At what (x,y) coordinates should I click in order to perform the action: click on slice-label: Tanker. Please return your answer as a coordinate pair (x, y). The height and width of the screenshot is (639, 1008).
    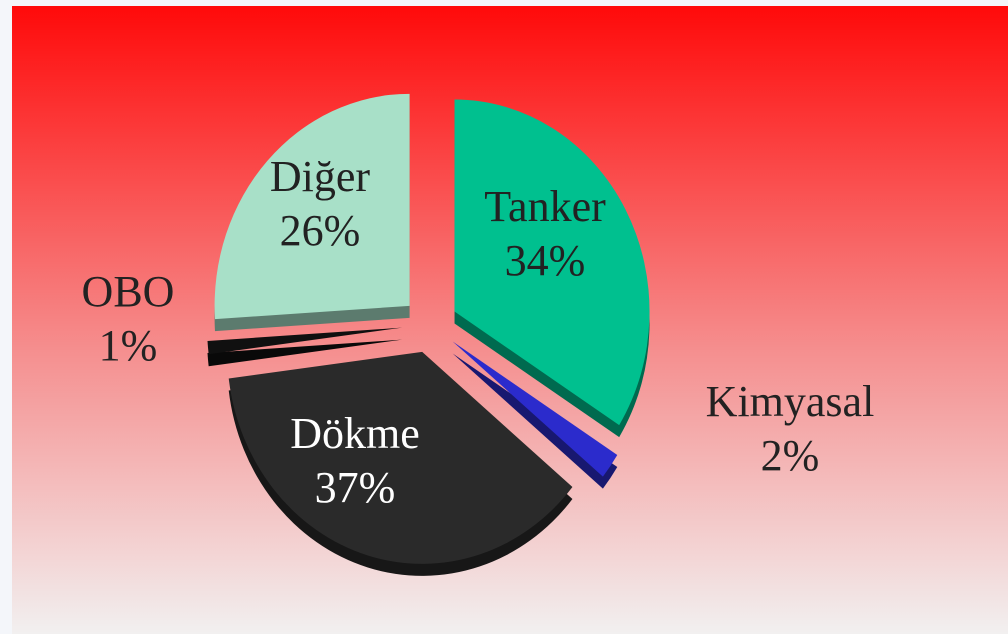
    Looking at the image, I should click on (545, 206).